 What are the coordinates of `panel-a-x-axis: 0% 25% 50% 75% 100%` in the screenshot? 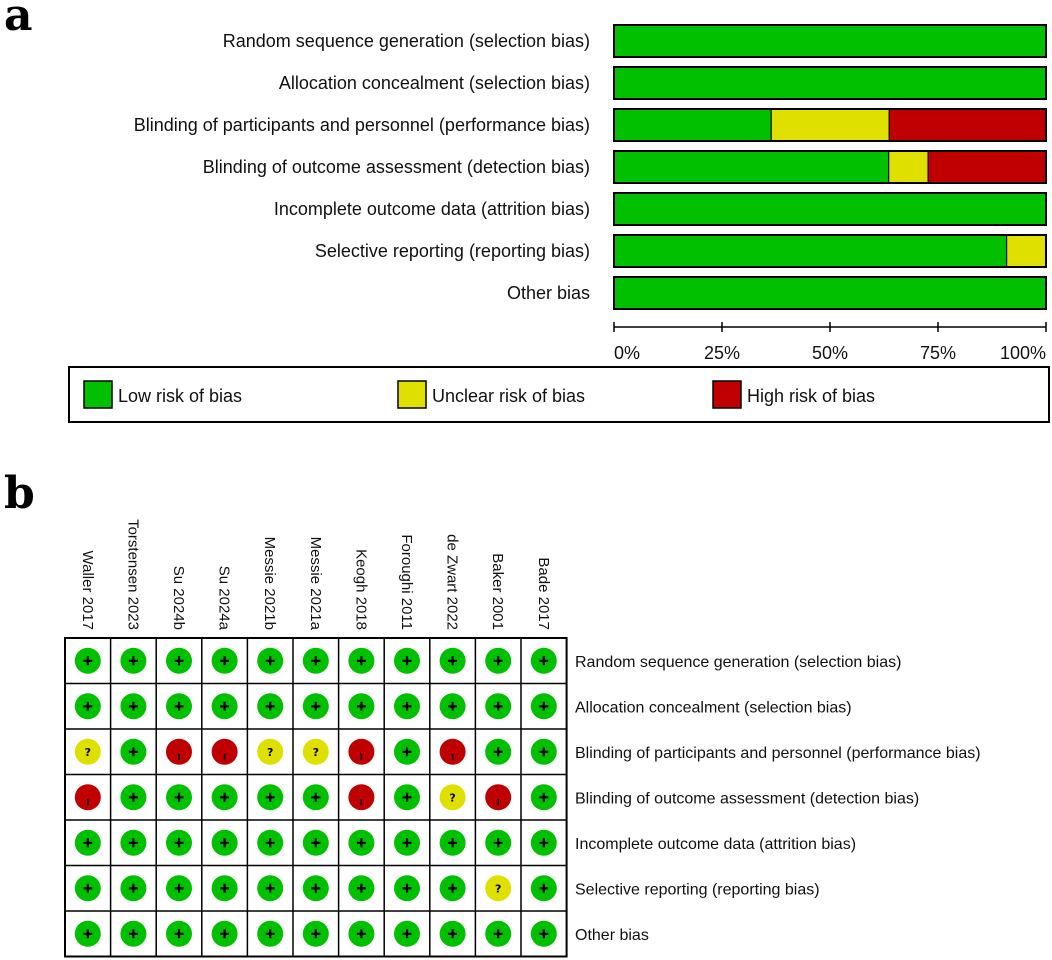 It's located at (830, 342).